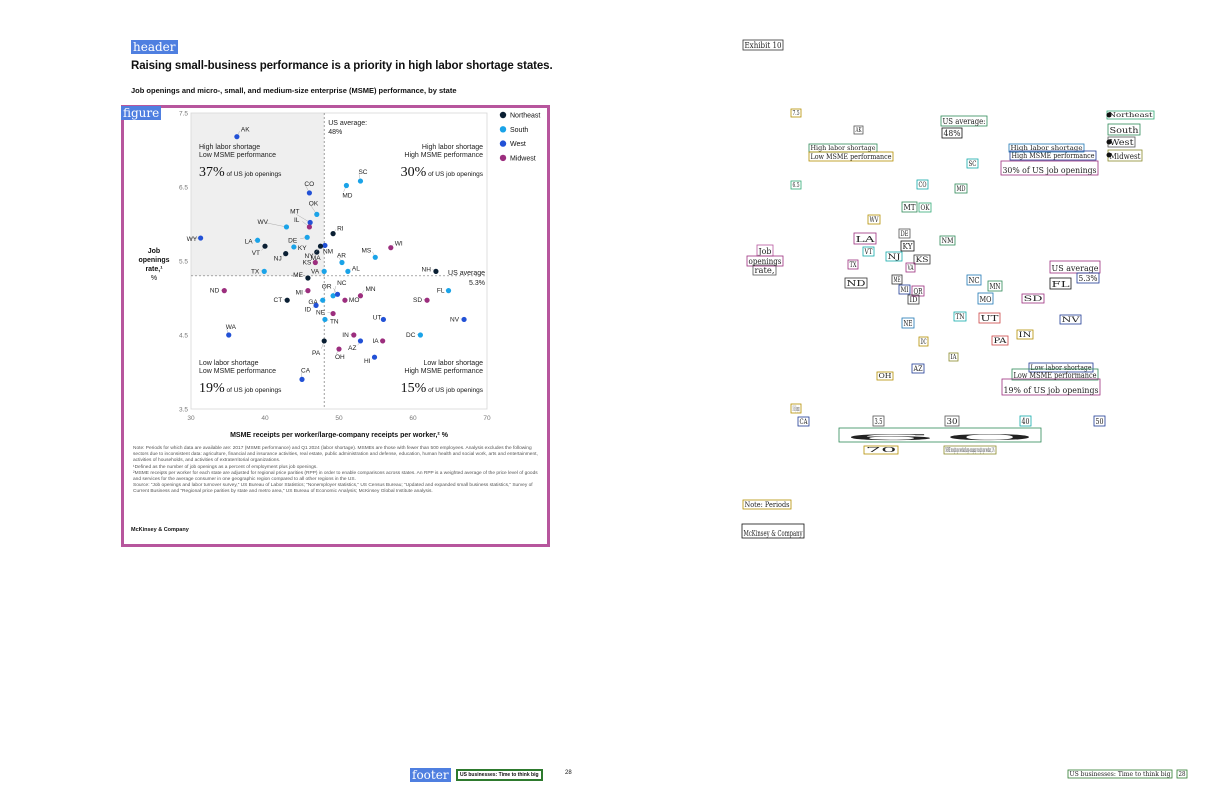 Image resolution: width=1224 pixels, height=792 pixels. I want to click on layout-box-label: 19% of US job openings, so click(1051, 390).